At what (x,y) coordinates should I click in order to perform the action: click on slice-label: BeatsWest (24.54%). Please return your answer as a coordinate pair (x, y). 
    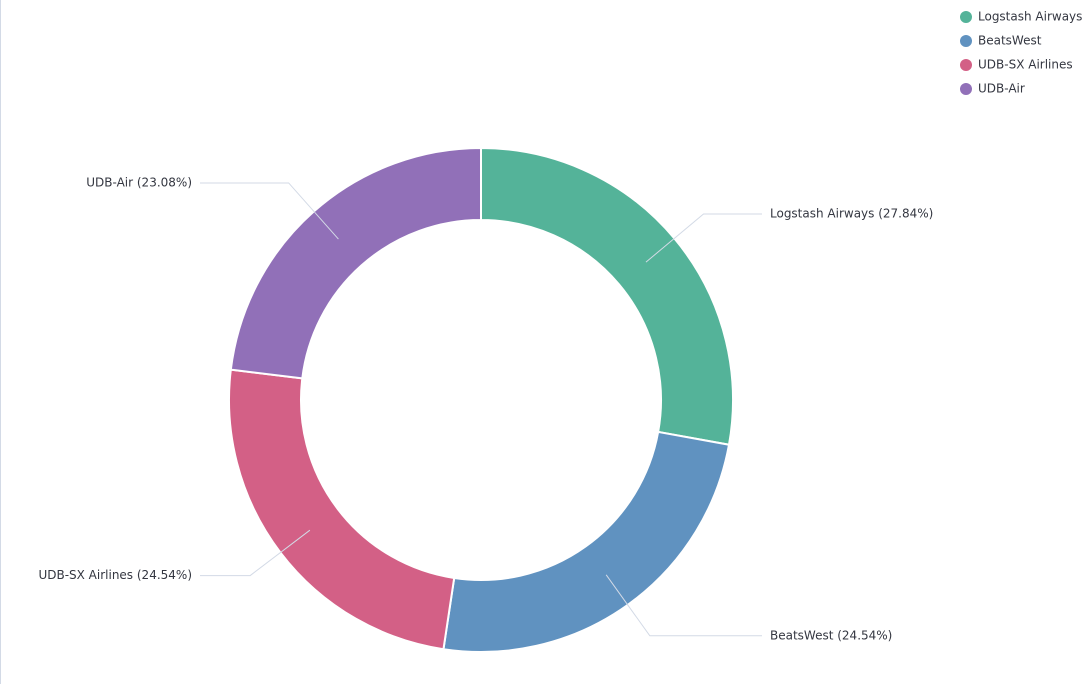
    Looking at the image, I should click on (831, 635).